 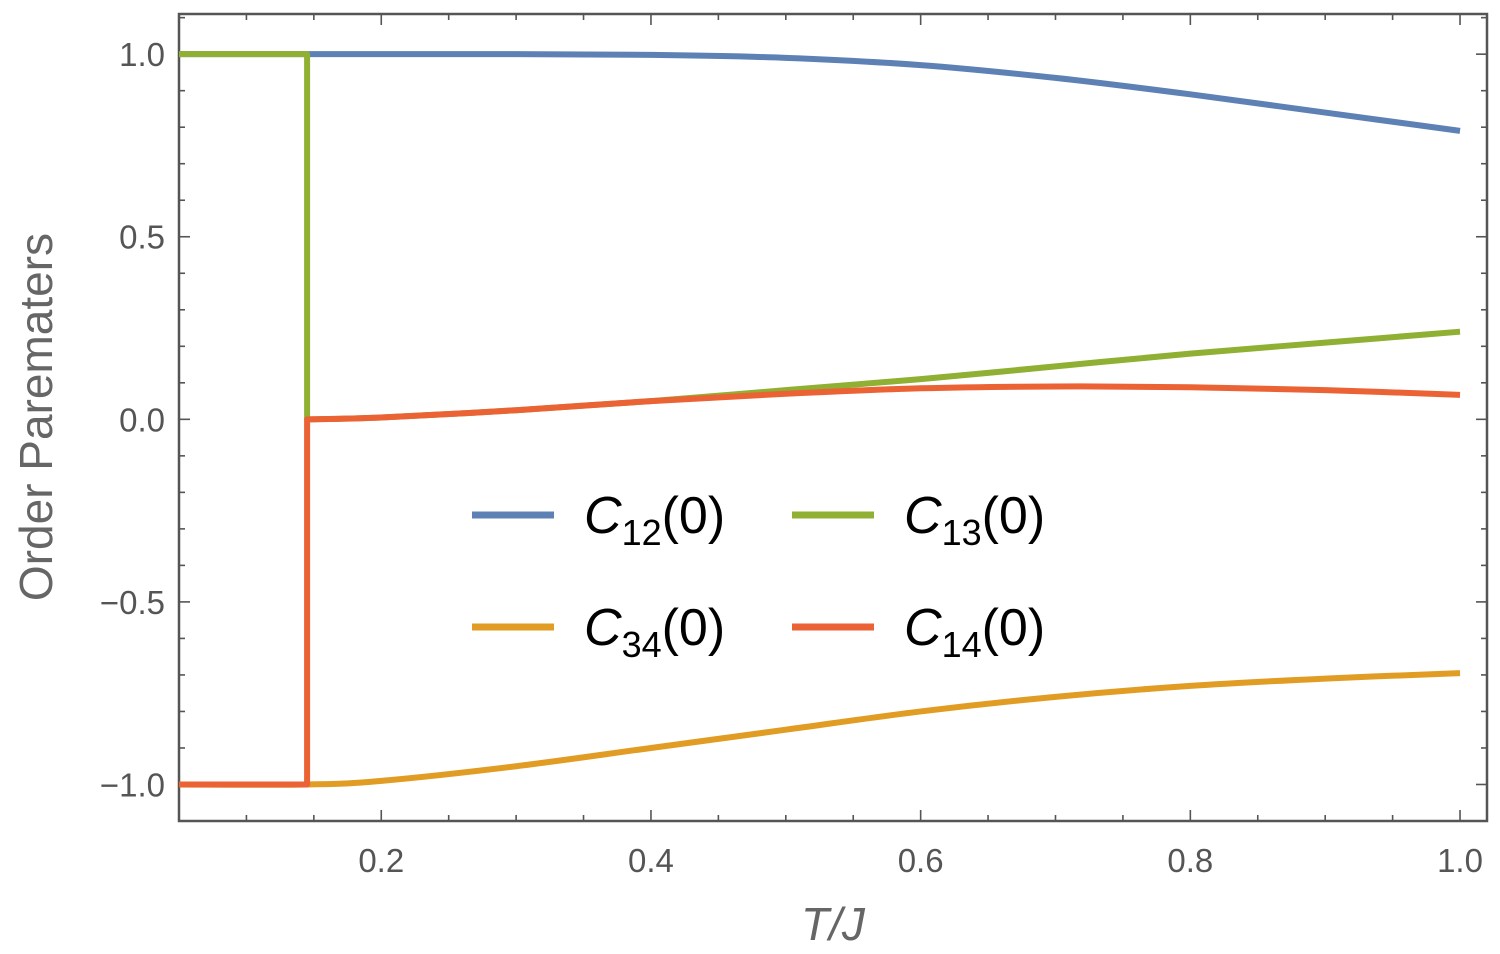 What do you see at coordinates (758, 576) in the screenshot?
I see `legend: C12(0) C34(0) C13(0) C14(0)` at bounding box center [758, 576].